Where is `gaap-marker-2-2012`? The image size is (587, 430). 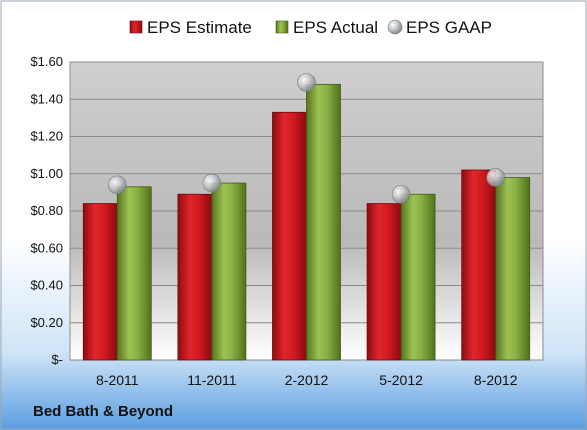 gaap-marker-2-2012 is located at coordinates (306, 82).